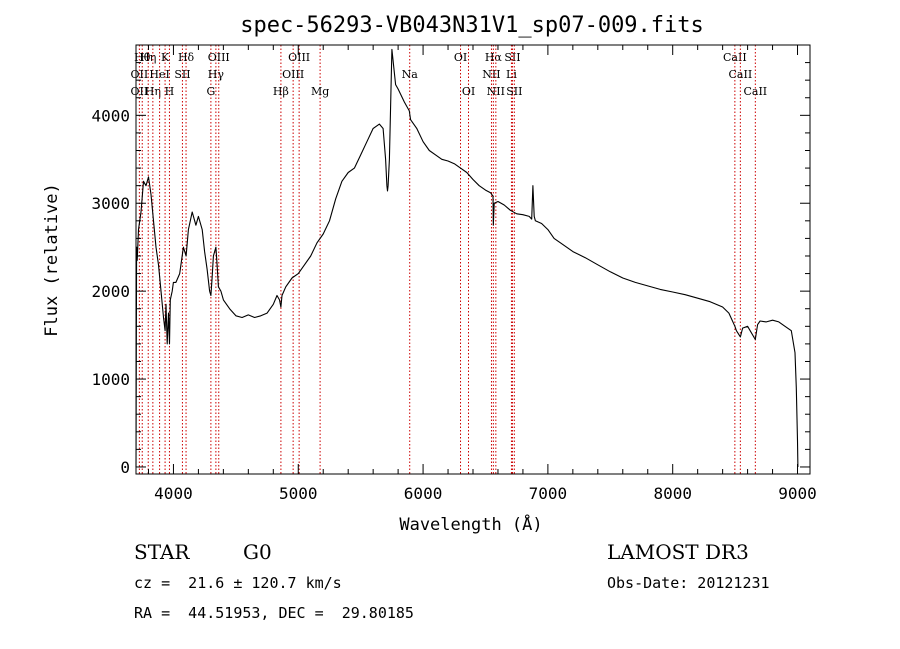  I want to click on chart-title: spec-56293-VB043N31V1_sp07-009.fits, so click(472, 25).